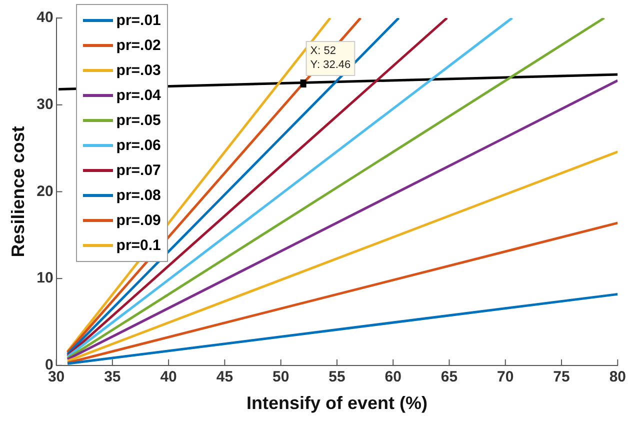  I want to click on legend-label: pr=.01, so click(138, 20).